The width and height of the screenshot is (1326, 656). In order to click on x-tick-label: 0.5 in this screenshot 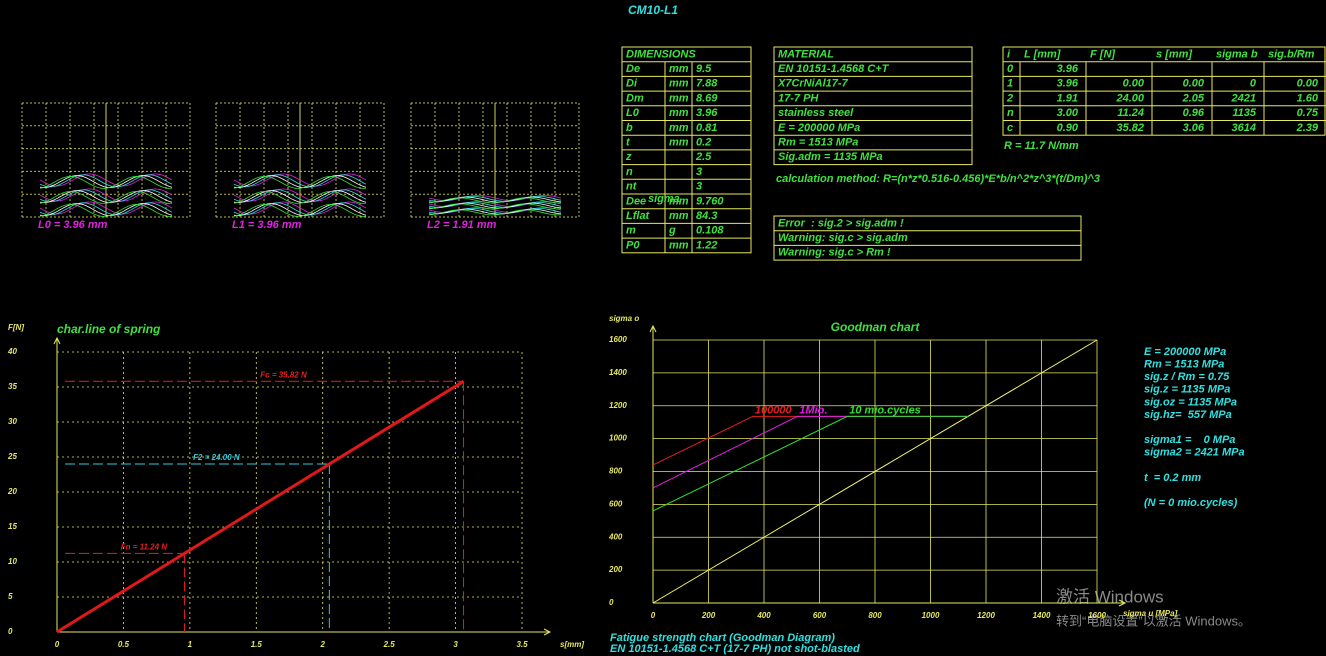, I will do `click(124, 644)`.